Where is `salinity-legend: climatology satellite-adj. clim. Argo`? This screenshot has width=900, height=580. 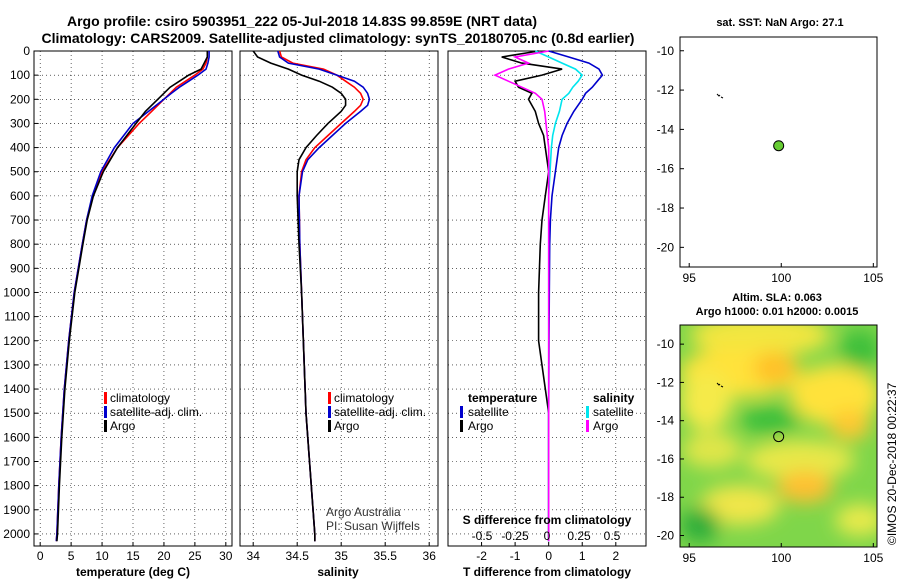 salinity-legend: climatology satellite-adj. clim. Argo is located at coordinates (377, 412).